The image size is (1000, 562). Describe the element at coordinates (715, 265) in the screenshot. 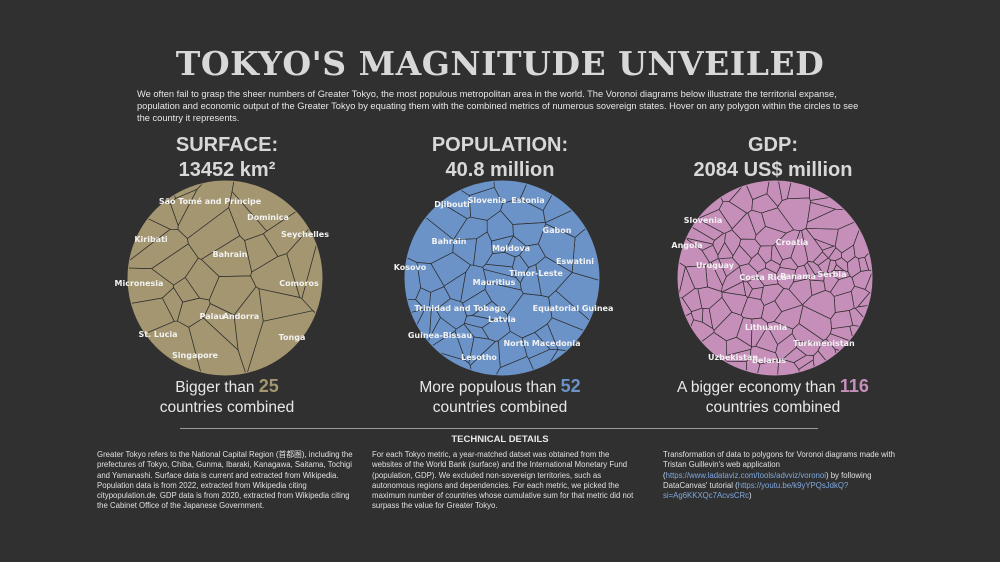

I see `country-label: Uruguay` at that location.